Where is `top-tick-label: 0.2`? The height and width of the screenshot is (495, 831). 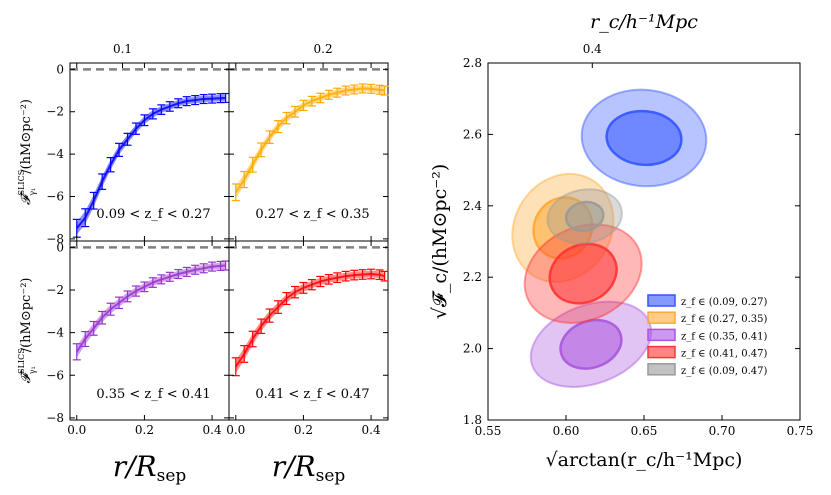
top-tick-label: 0.2 is located at coordinates (323, 49).